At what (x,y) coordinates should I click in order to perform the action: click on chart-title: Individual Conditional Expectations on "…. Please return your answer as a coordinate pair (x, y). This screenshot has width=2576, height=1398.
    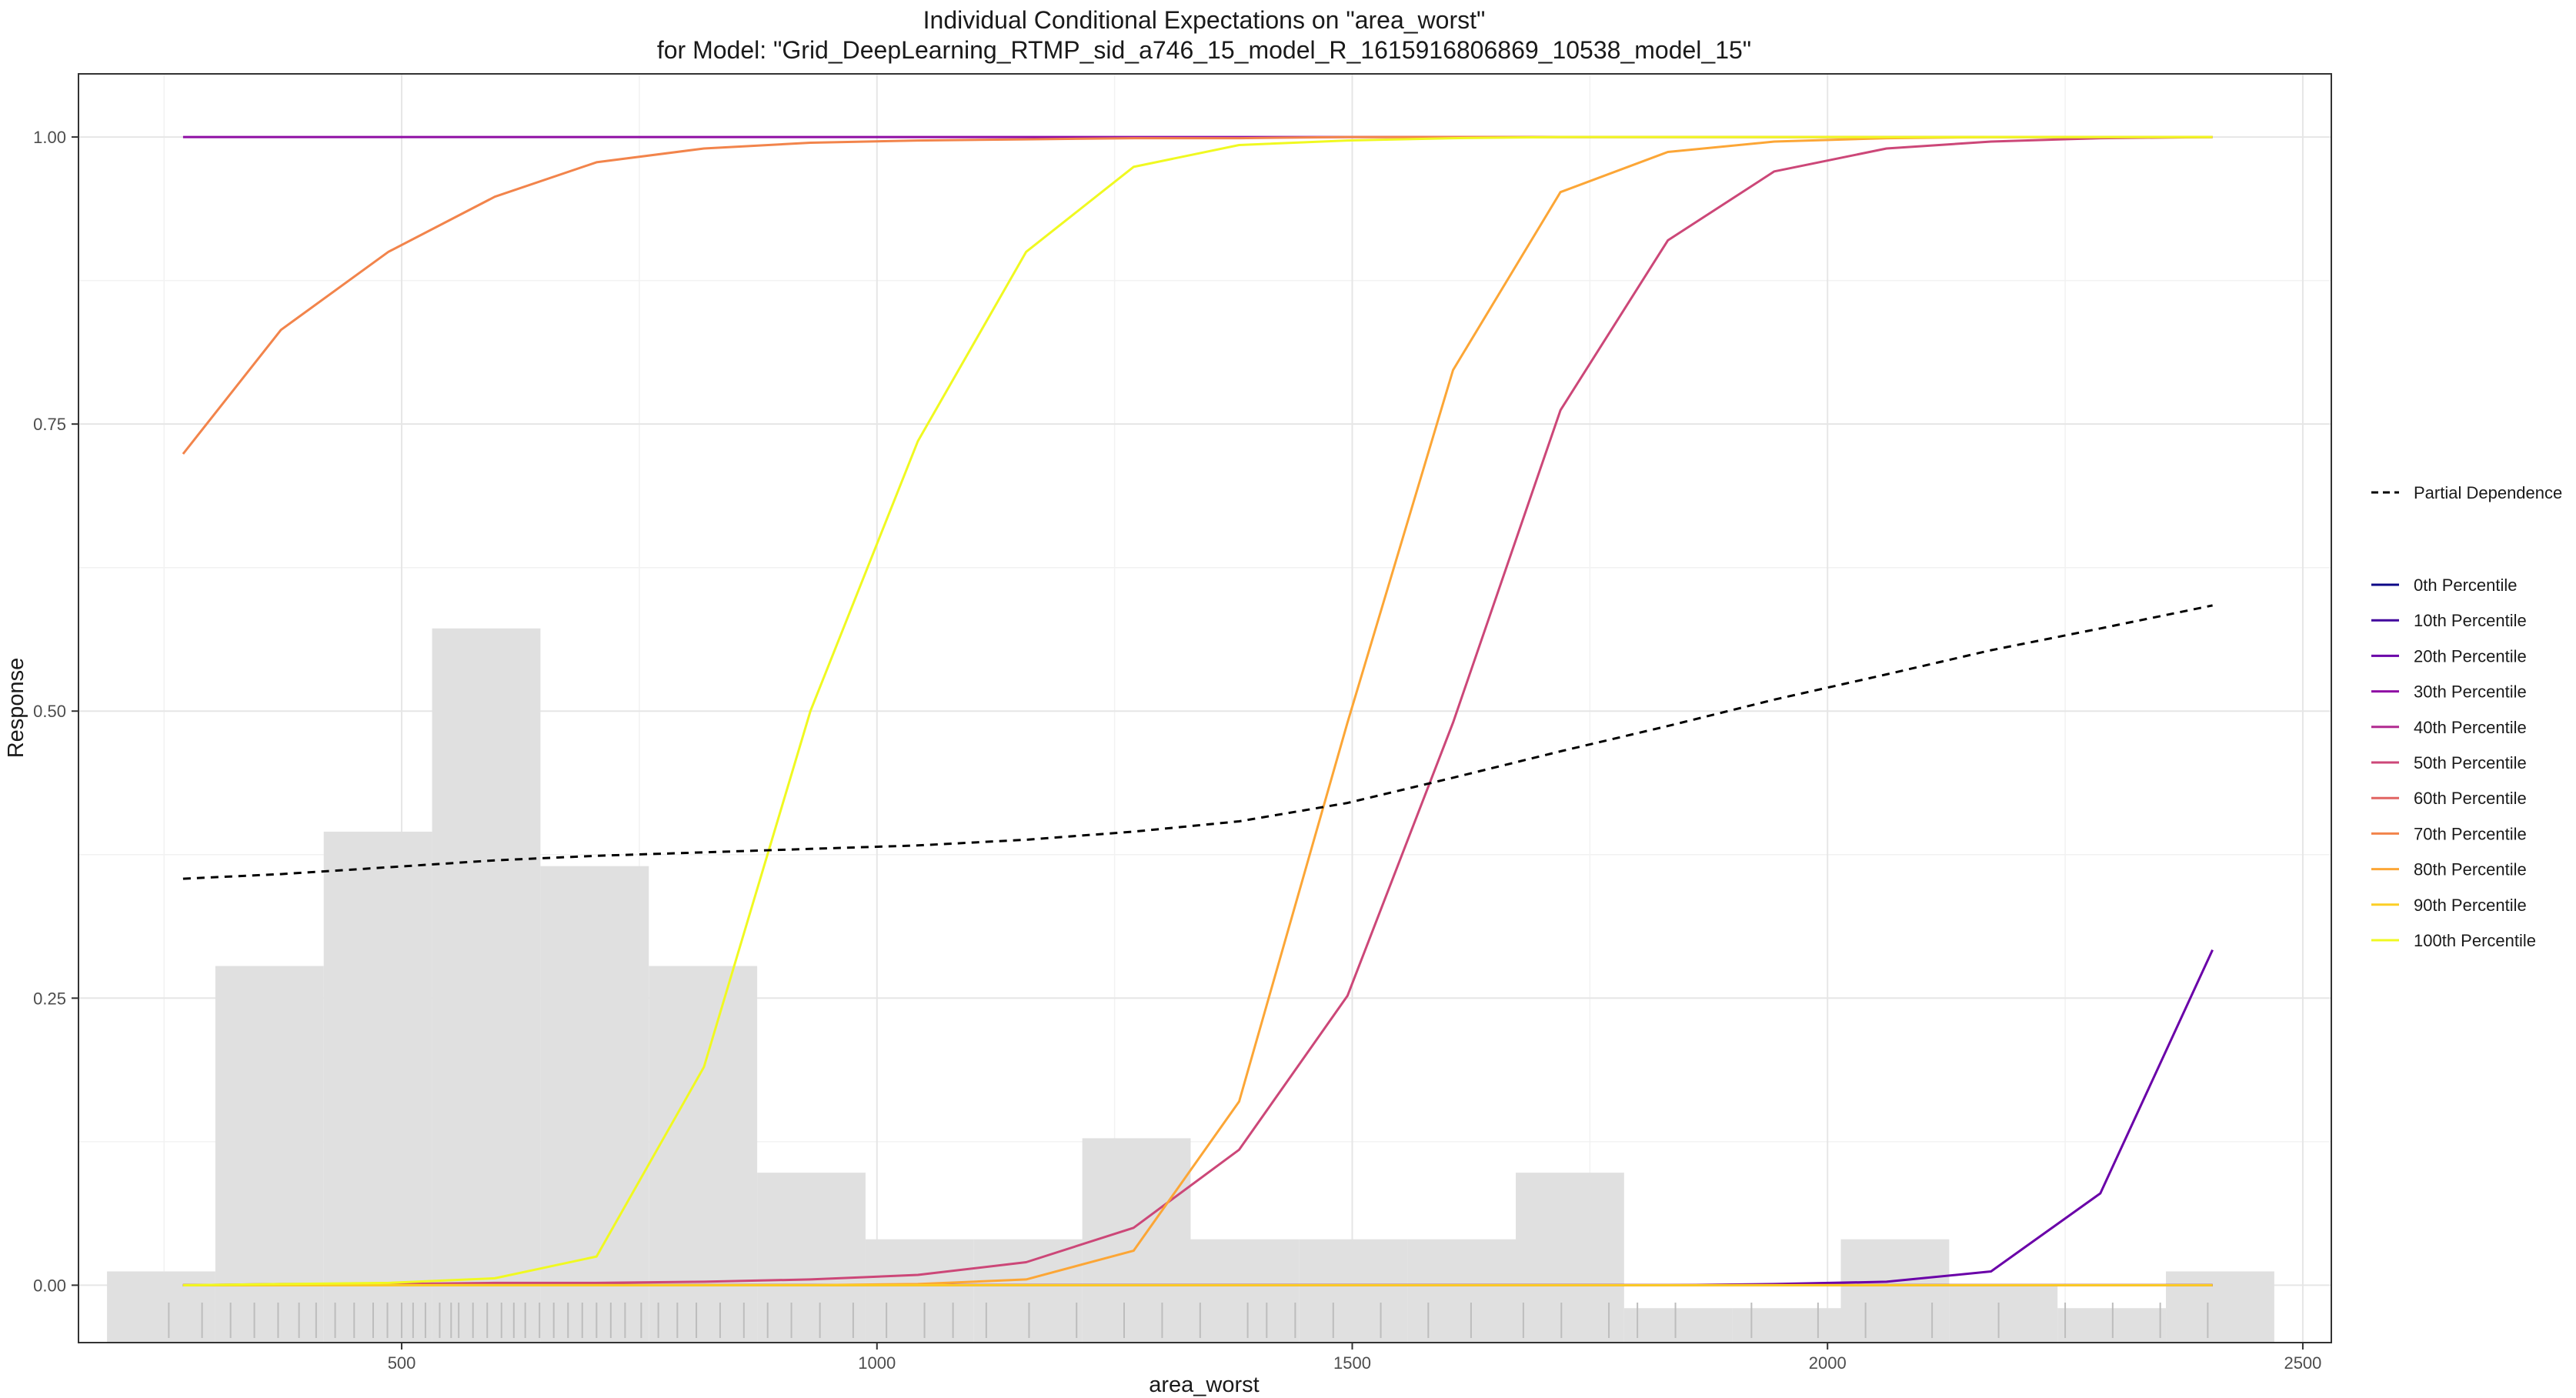
    Looking at the image, I should click on (1204, 20).